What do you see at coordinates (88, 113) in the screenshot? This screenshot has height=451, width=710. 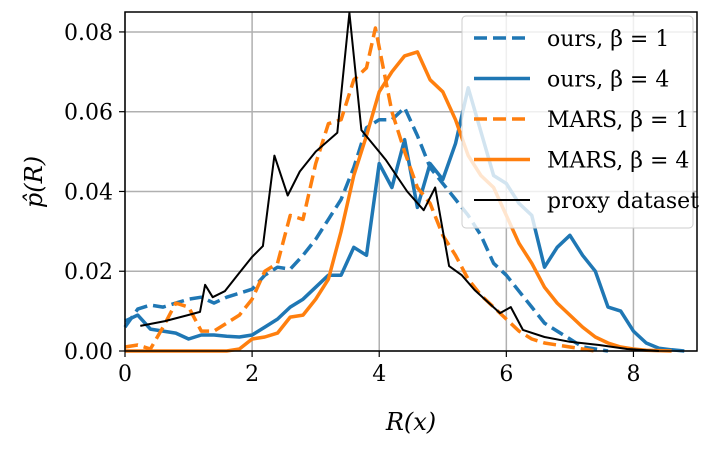 I see `y-tick-label: 0.06` at bounding box center [88, 113].